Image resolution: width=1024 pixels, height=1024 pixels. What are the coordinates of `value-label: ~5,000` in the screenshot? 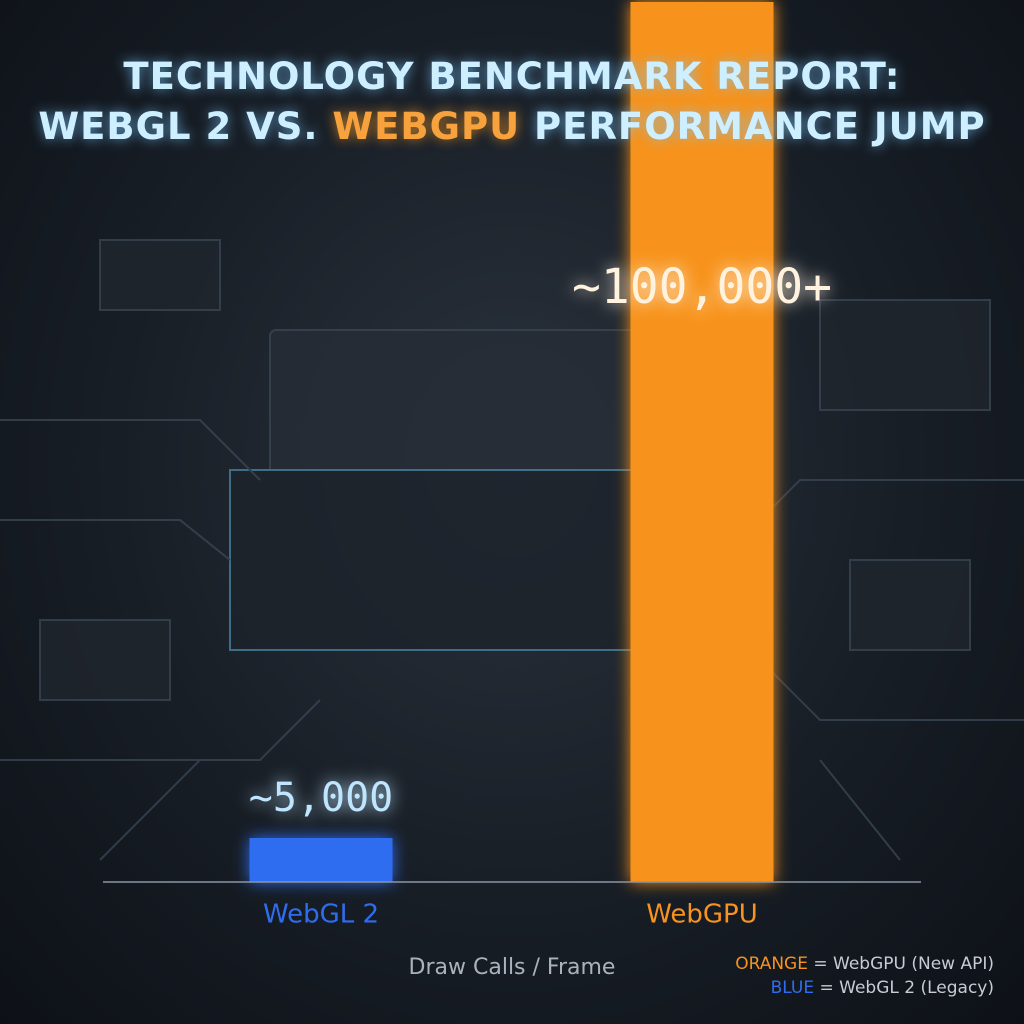 It's located at (321, 798).